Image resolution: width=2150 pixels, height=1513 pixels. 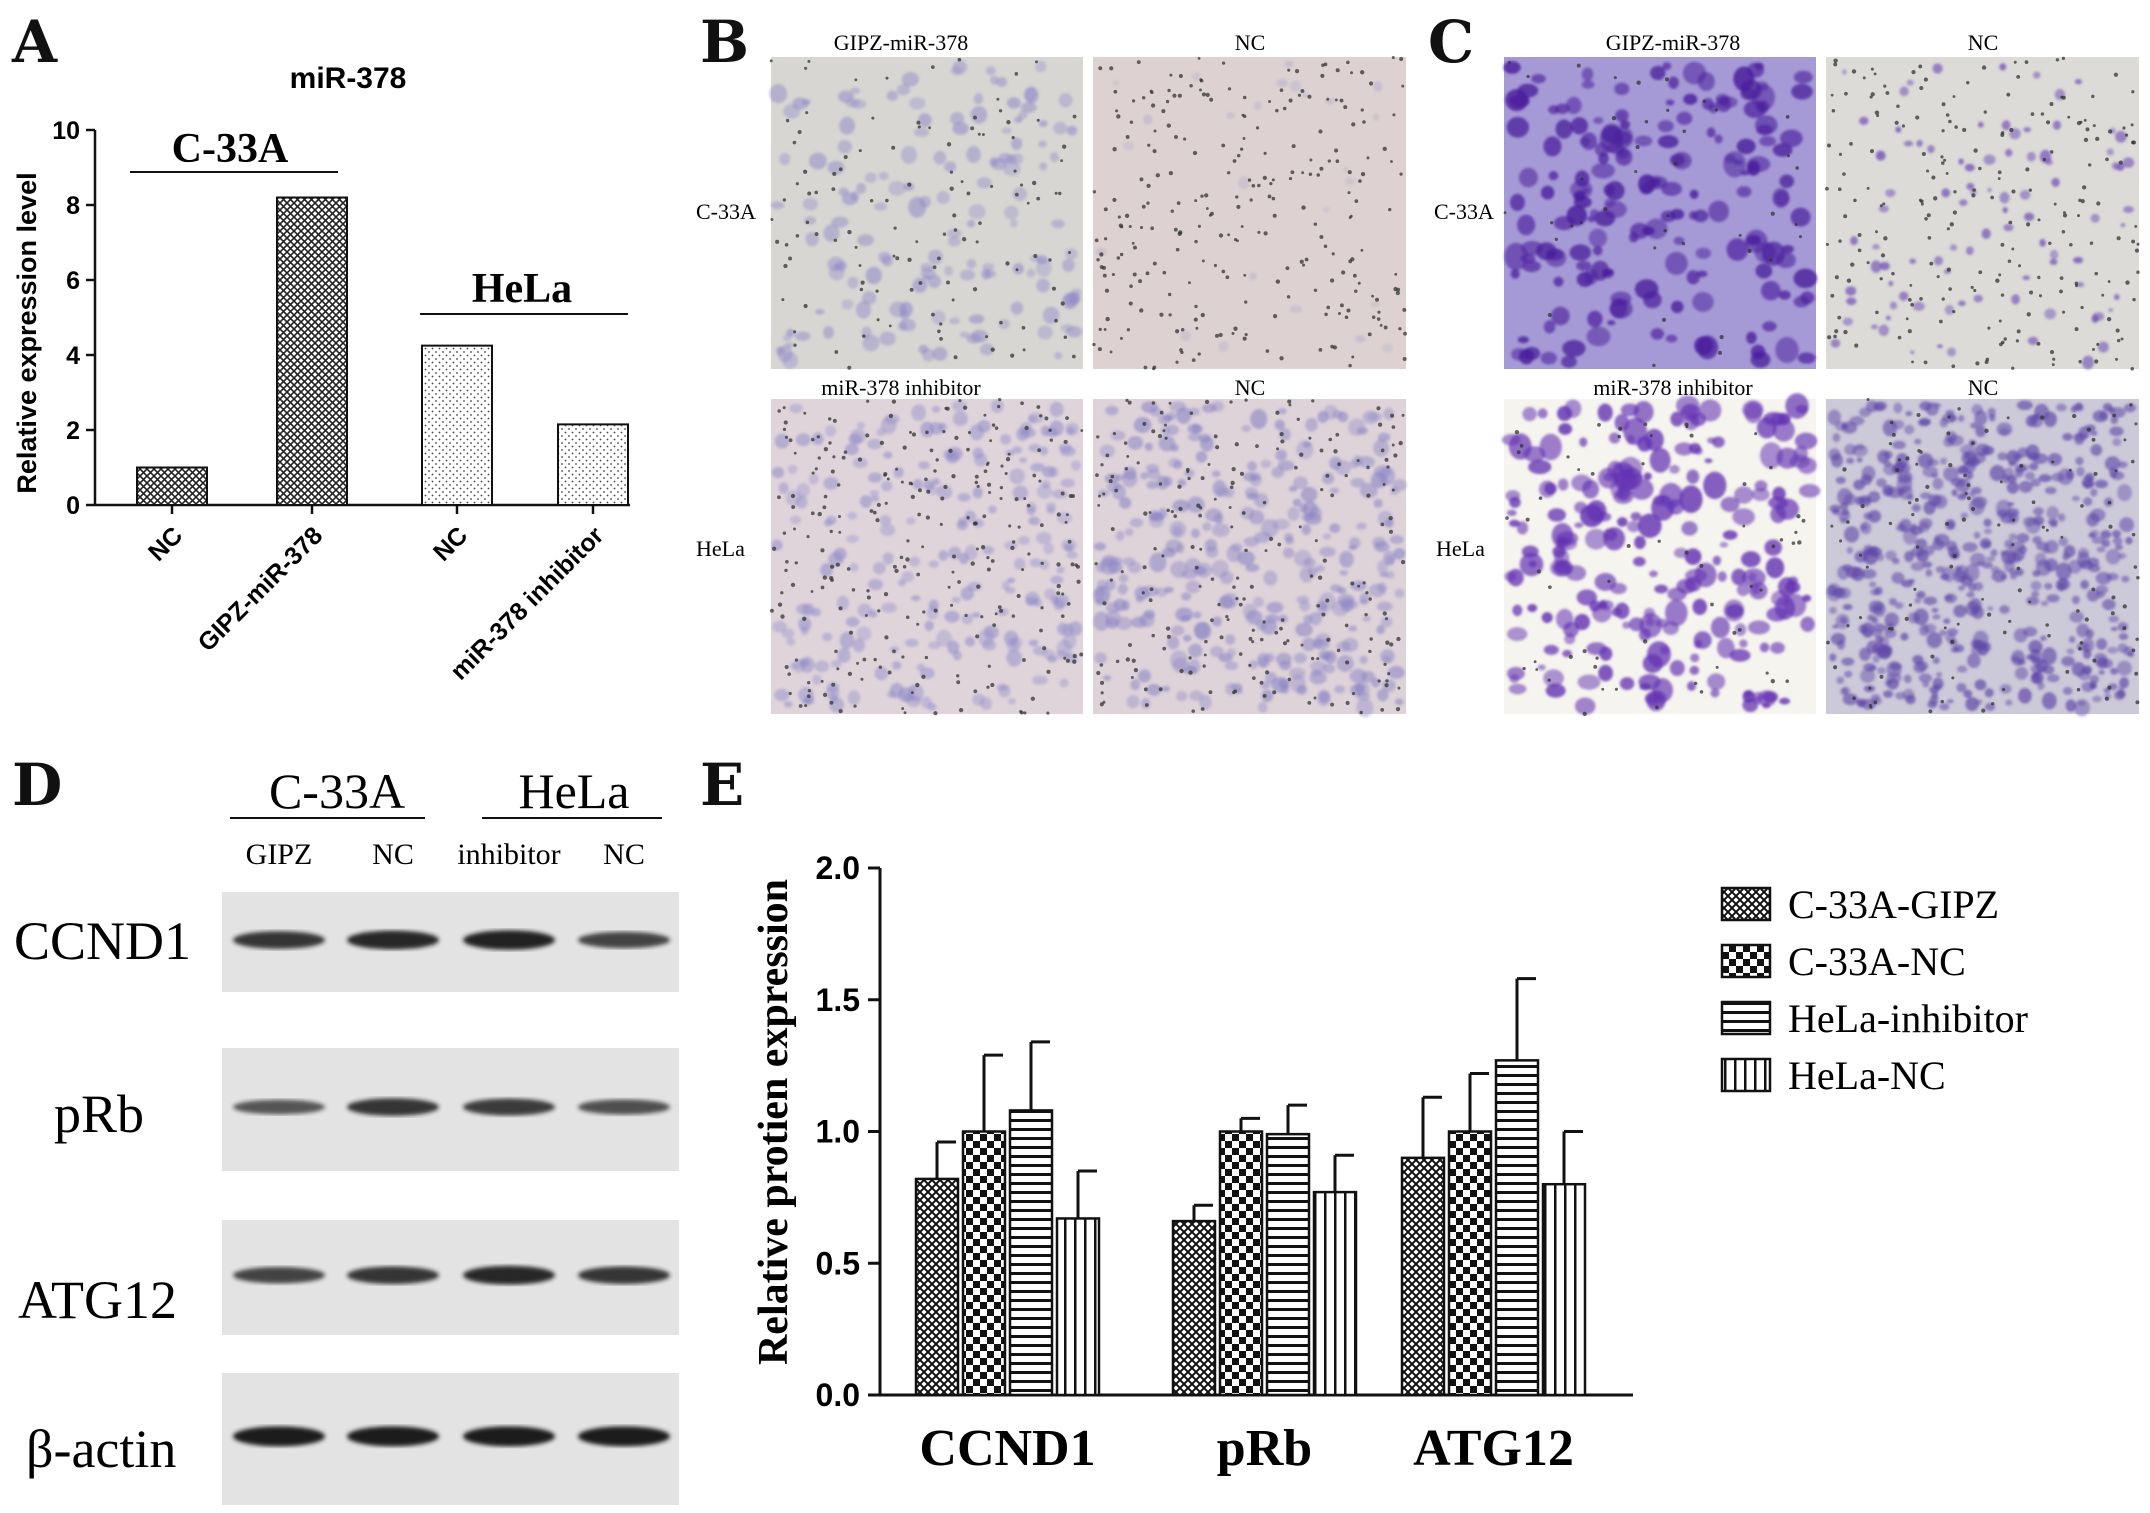 I want to click on chart-a-xtick-label: miR-378 inhibitor, so click(x=527, y=603).